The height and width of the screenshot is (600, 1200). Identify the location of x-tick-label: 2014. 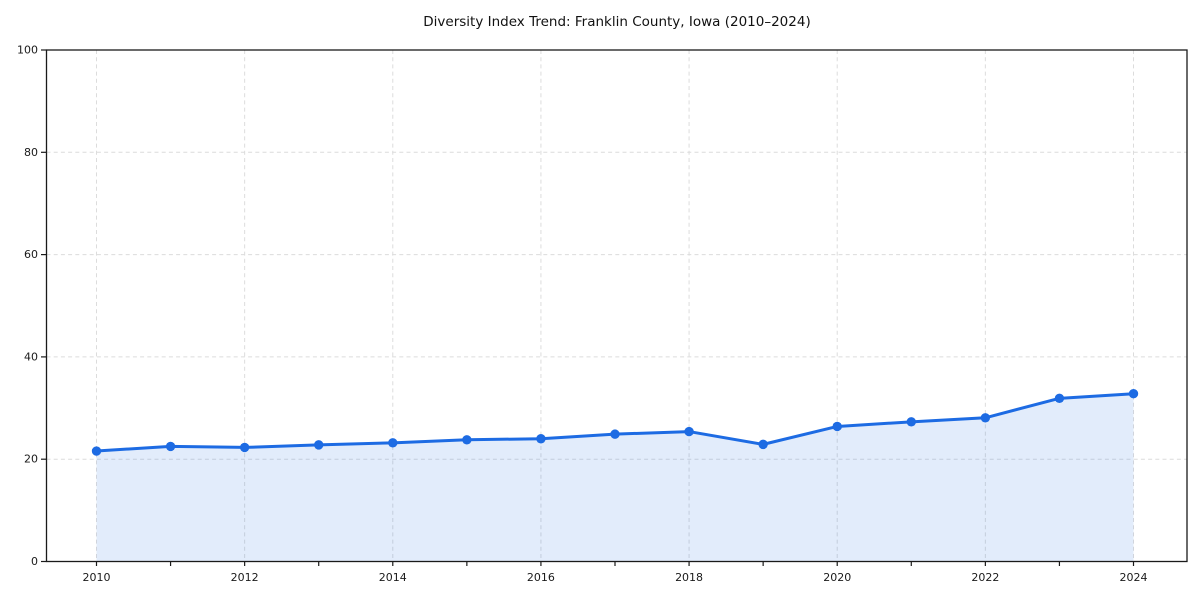
(393, 577).